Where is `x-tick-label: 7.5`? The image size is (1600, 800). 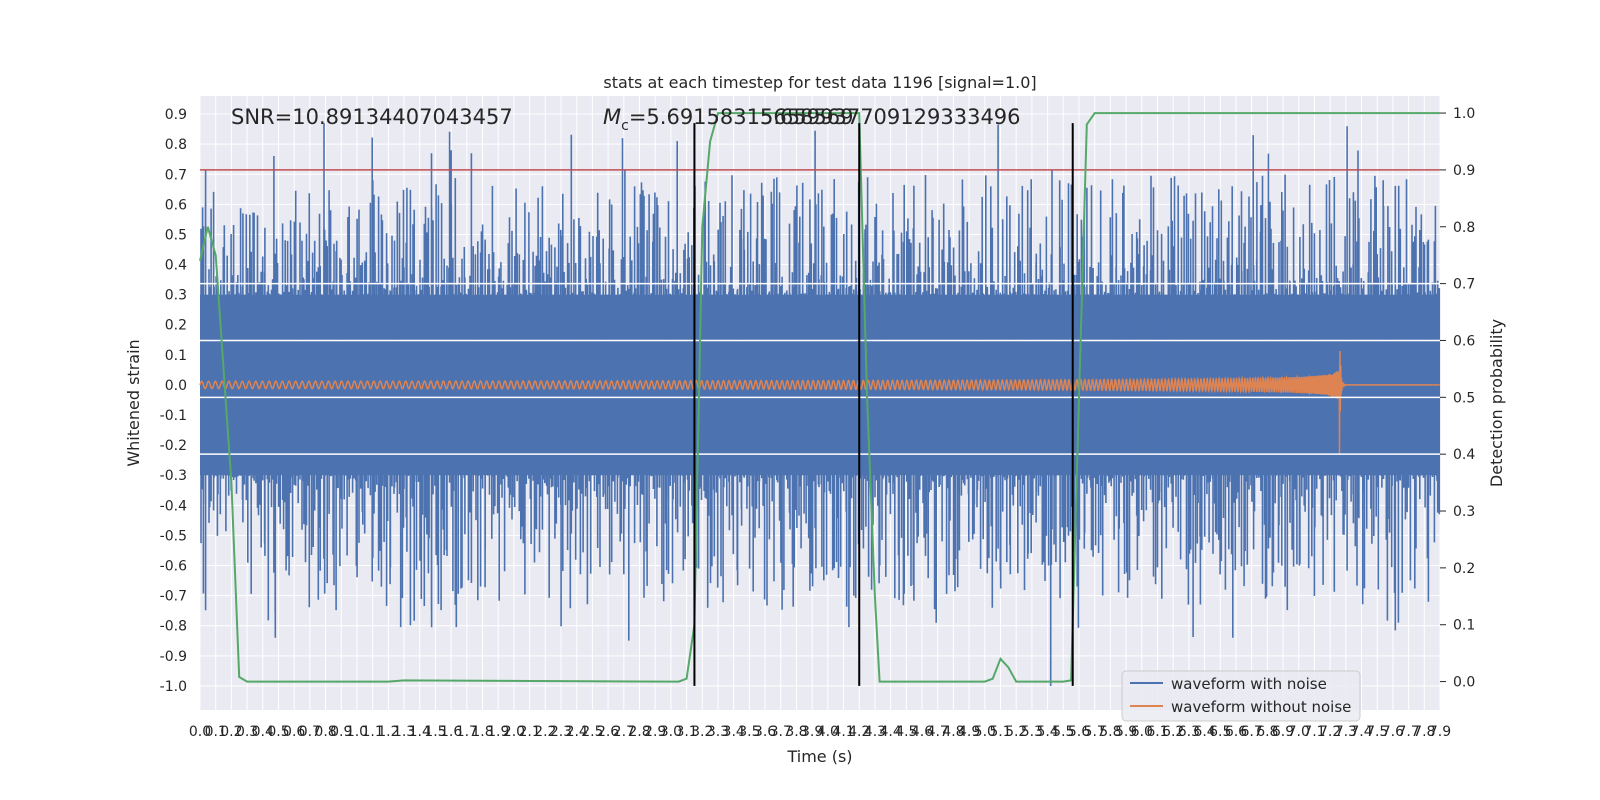
x-tick-label: 7.5 is located at coordinates (1377, 732).